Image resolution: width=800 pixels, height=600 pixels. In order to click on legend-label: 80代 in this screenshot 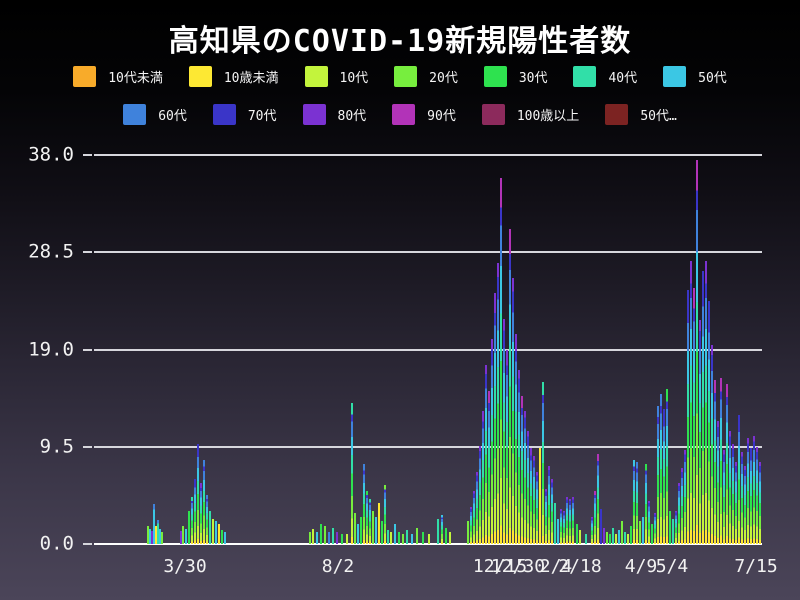, I will do `click(352, 116)`.